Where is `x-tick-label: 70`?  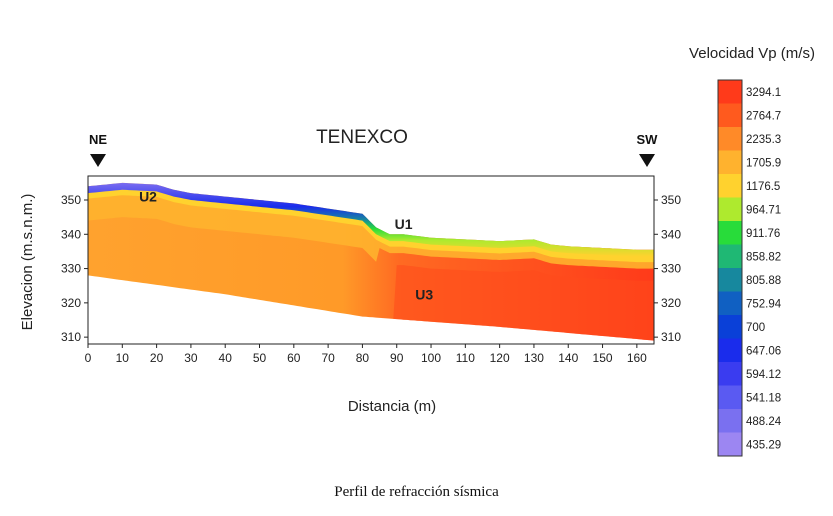 x-tick-label: 70 is located at coordinates (328, 358).